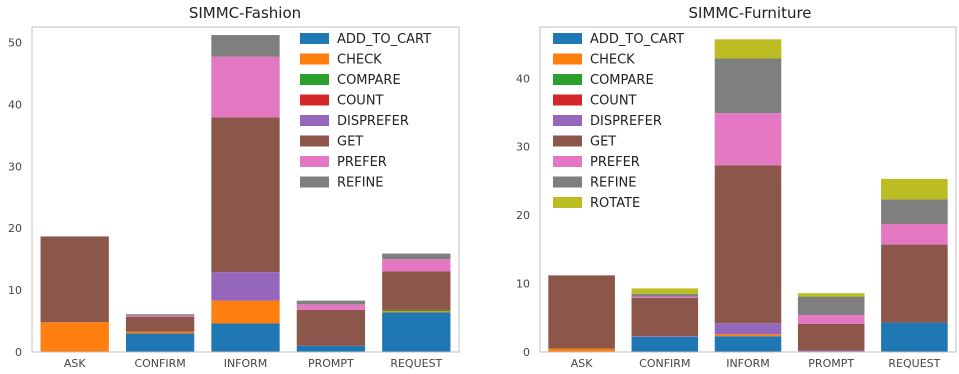  What do you see at coordinates (567, 79) in the screenshot?
I see `legend-swatch-compare` at bounding box center [567, 79].